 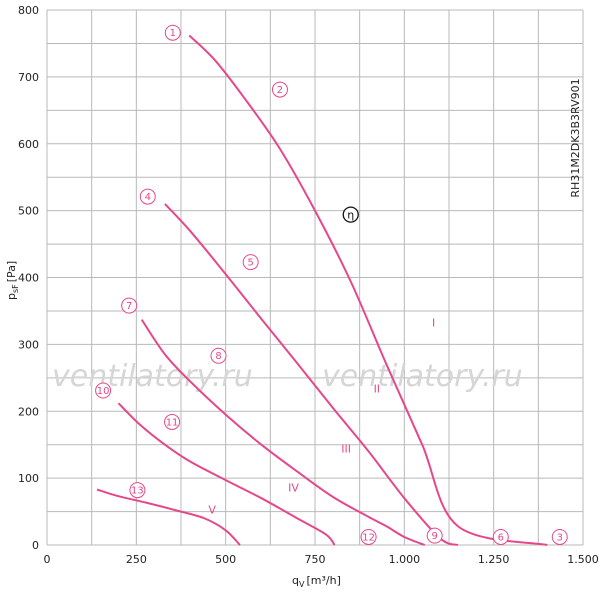 I want to click on curve-marker-5: 5, so click(x=250, y=262).